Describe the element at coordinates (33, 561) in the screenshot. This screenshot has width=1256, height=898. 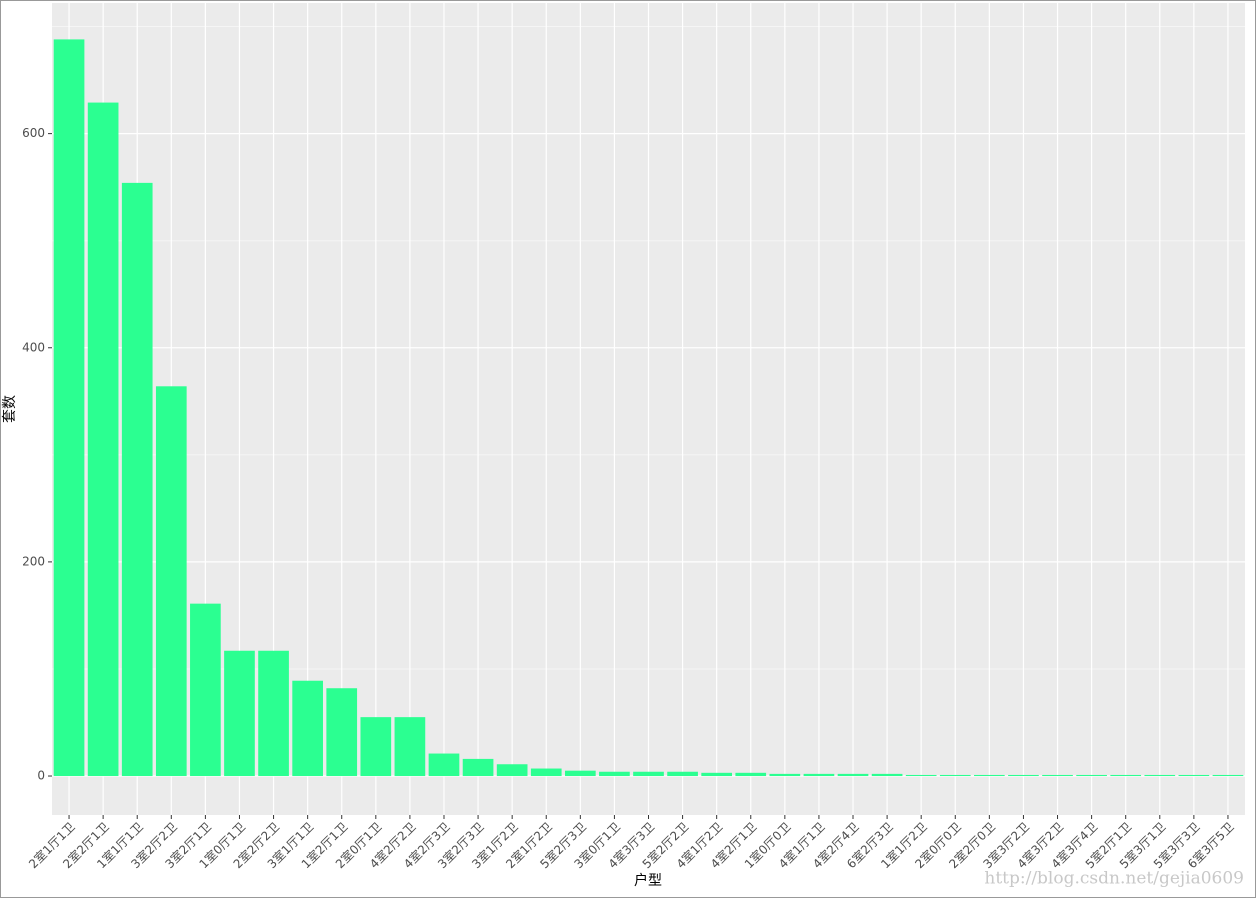
I see `y-tick-label: 200` at that location.